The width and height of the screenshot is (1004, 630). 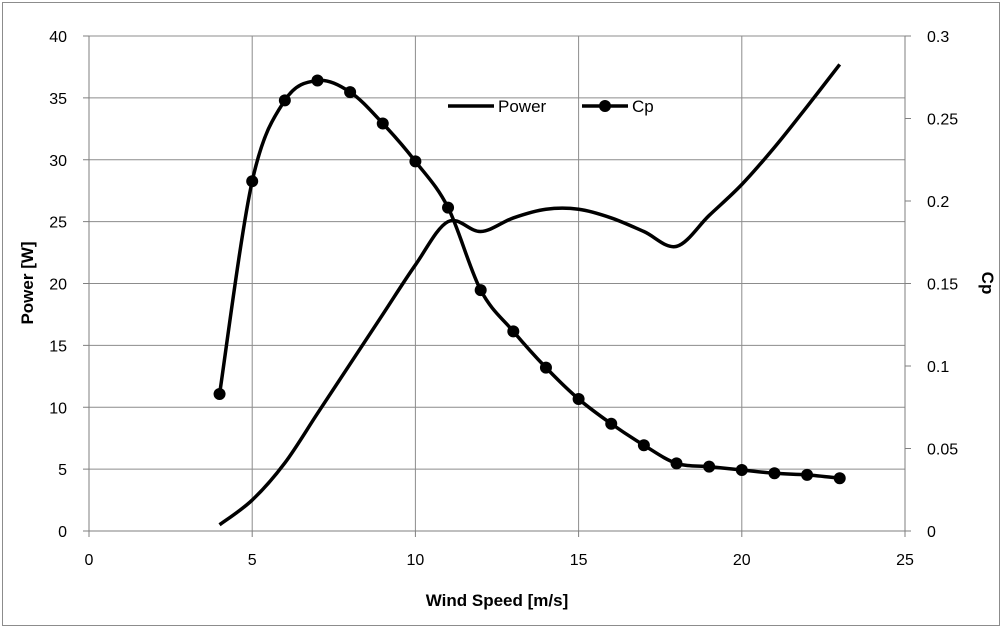 I want to click on y2-tick-label: 0.1, so click(x=938, y=367).